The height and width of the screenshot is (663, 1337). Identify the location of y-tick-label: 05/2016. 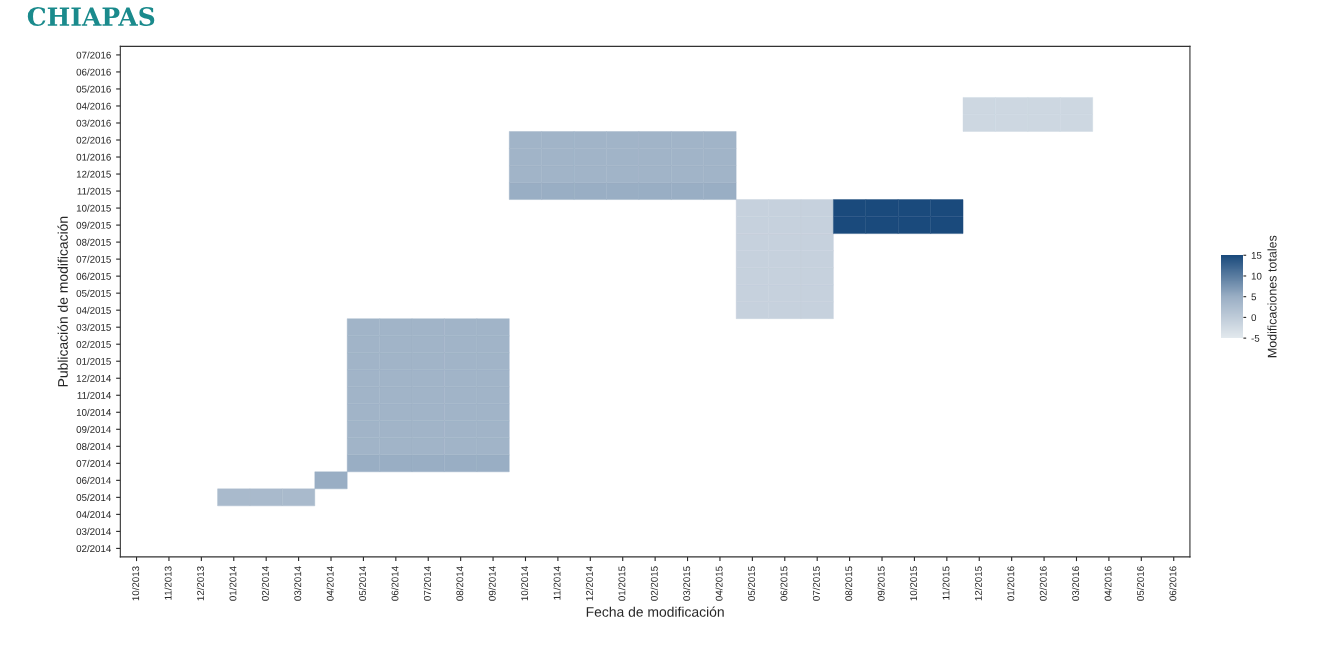
(93, 89).